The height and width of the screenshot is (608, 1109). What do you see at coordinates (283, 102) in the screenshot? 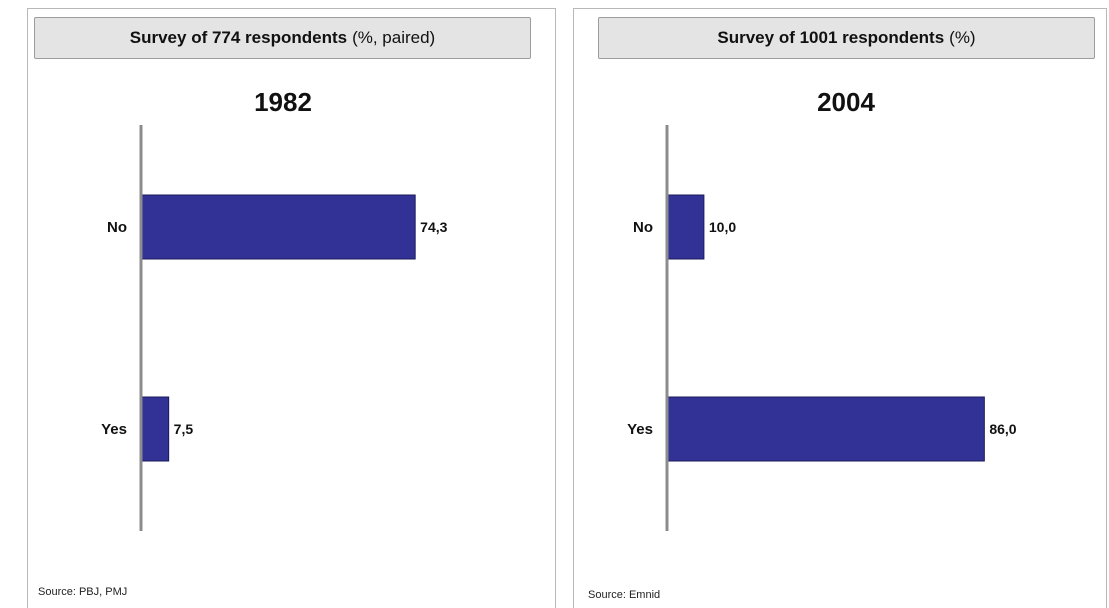
I see `chart-title: 1982` at bounding box center [283, 102].